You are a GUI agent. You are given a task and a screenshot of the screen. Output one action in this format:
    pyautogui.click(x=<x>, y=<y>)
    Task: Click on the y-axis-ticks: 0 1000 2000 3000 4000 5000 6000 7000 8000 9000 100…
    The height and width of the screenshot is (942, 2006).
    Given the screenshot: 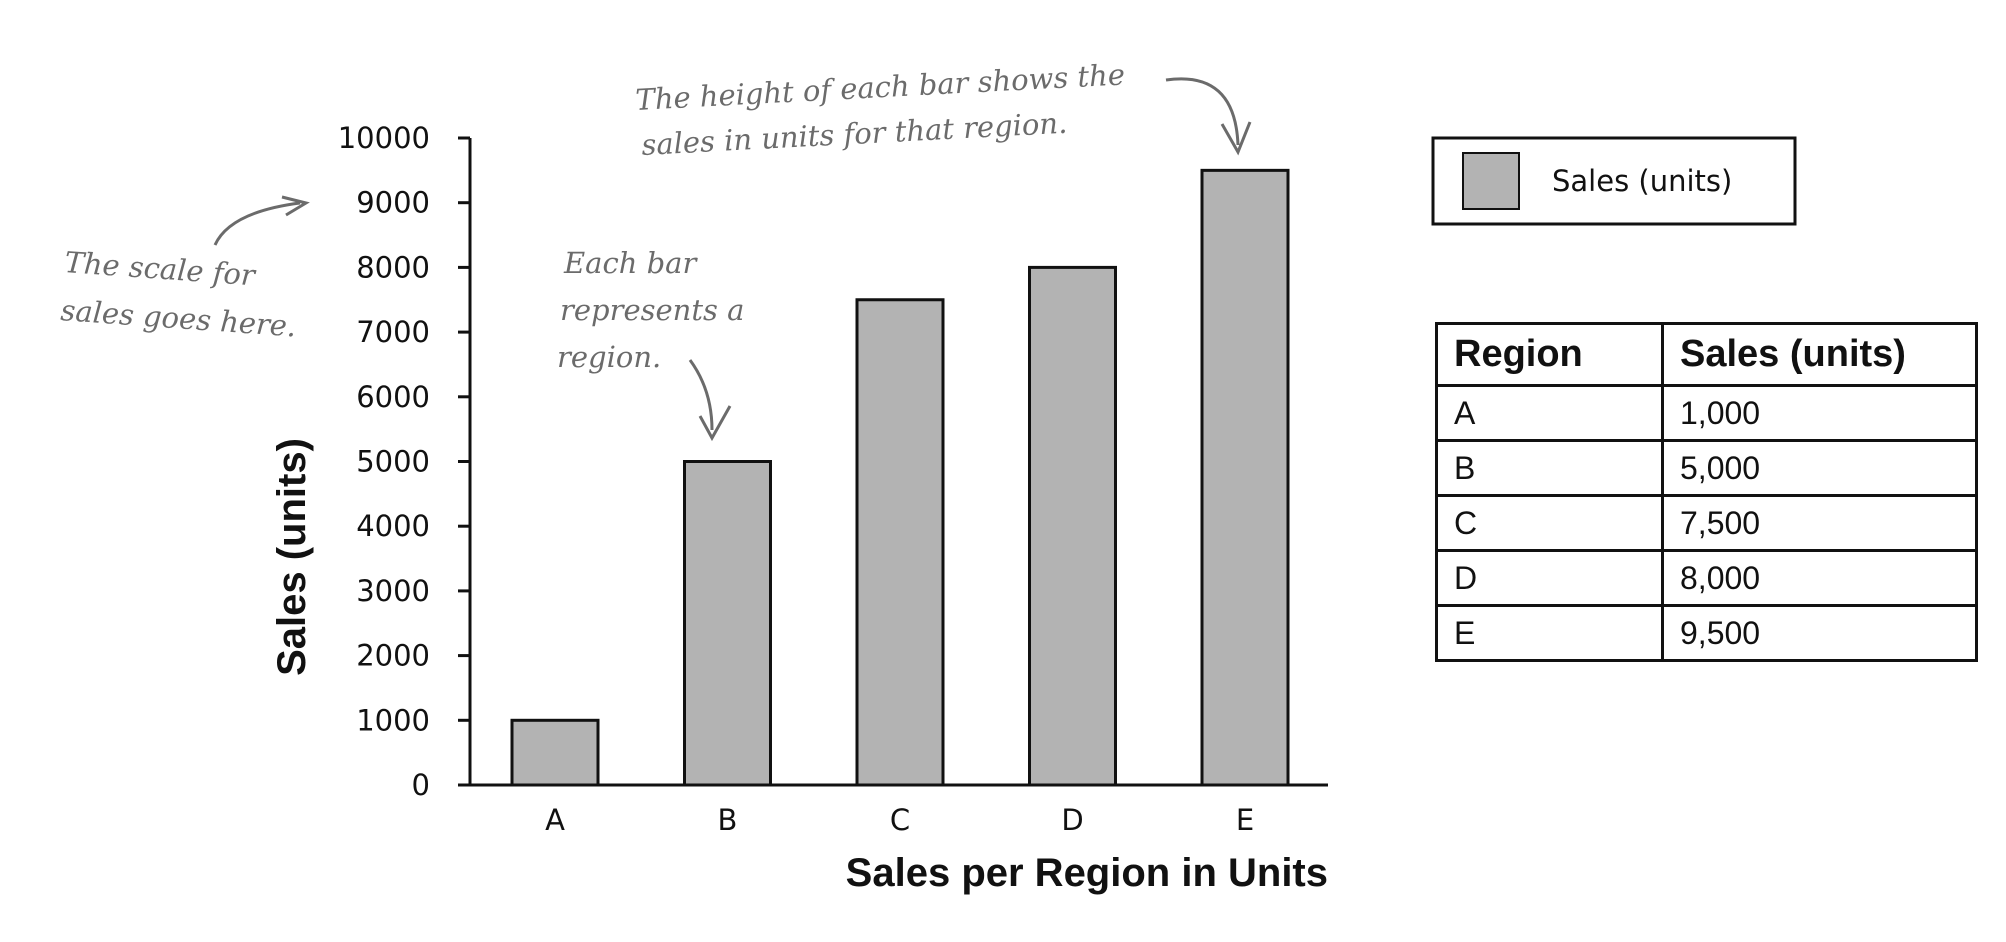 What is the action you would take?
    pyautogui.click(x=404, y=461)
    